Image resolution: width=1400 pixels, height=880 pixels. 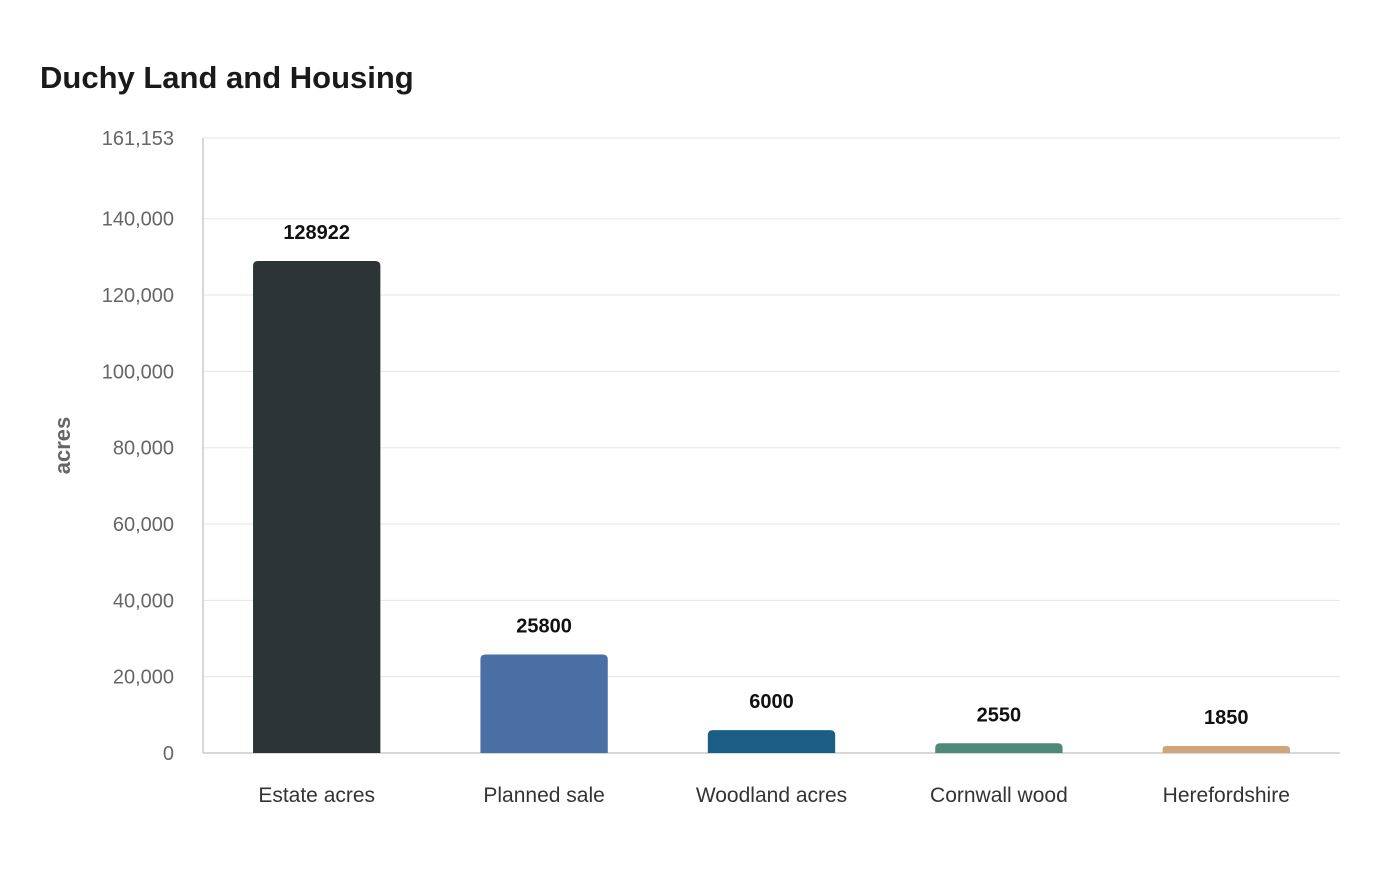 I want to click on chart-title: Duchy Land and Housing, so click(x=227, y=77).